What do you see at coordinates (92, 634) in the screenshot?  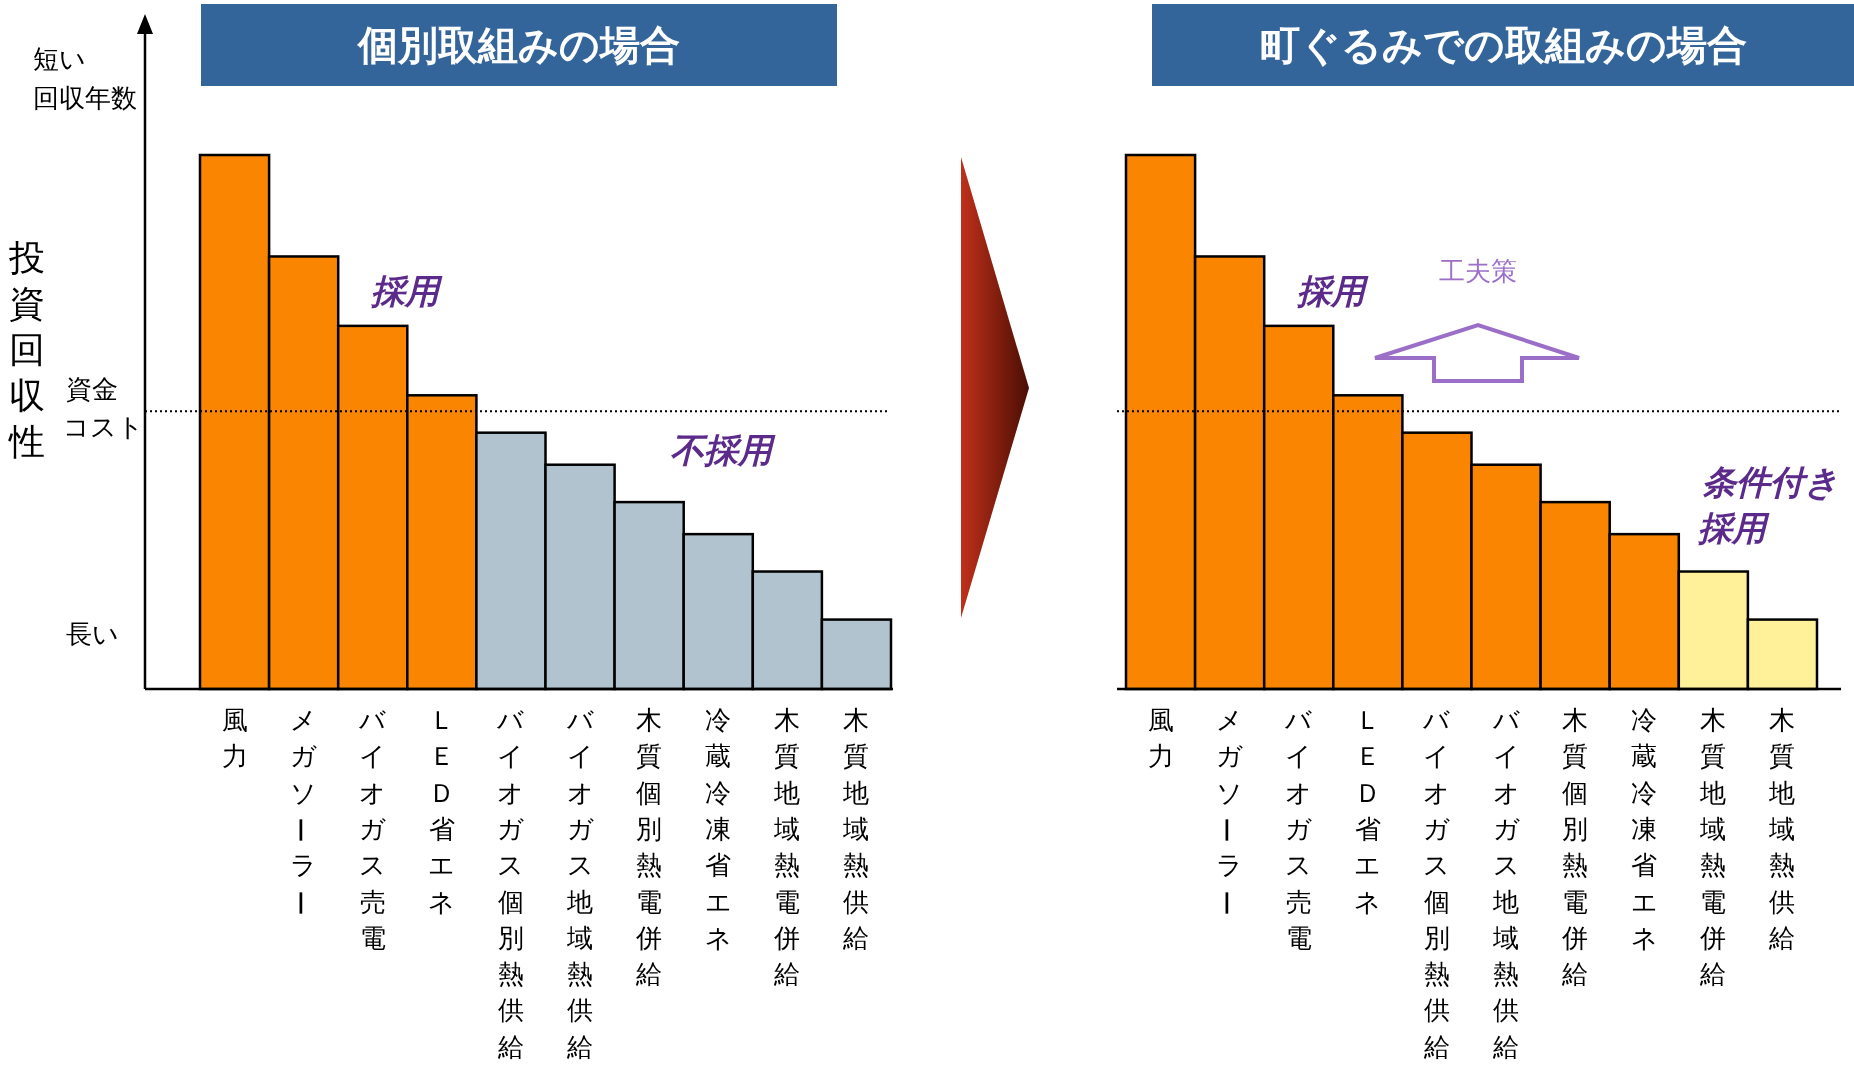 I see `text: 長い` at bounding box center [92, 634].